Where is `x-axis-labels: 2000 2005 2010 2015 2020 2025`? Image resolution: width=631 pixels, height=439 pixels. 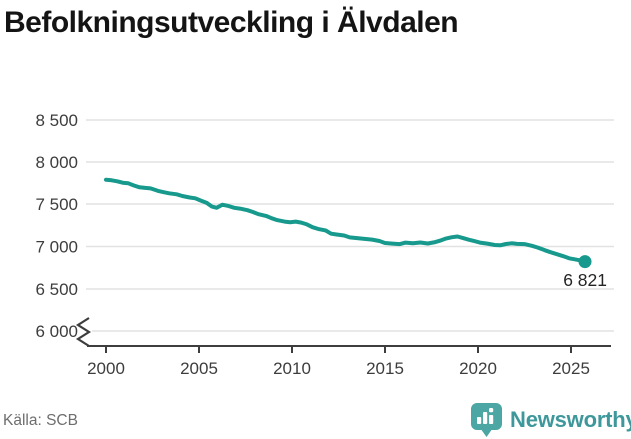
x-axis-labels: 2000 2005 2010 2015 2020 2025 is located at coordinates (338, 368).